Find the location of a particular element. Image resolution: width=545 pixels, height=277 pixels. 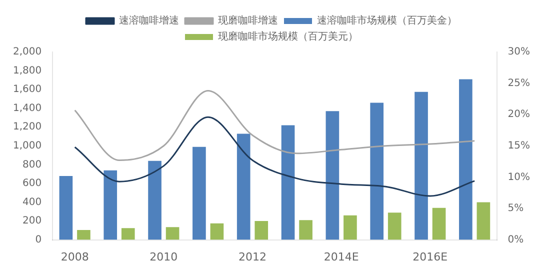

y-tick-label: 1,800 is located at coordinates (27, 70).